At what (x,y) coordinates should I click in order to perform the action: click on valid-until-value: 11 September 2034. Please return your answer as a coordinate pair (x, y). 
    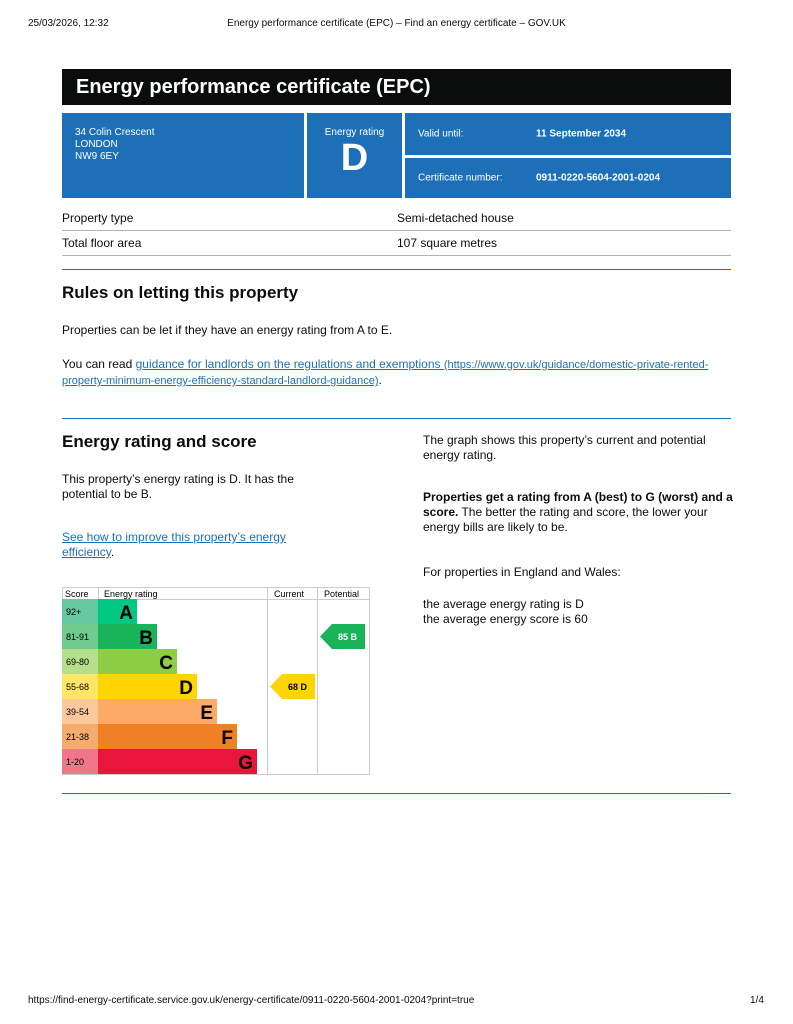
    Looking at the image, I should click on (581, 134).